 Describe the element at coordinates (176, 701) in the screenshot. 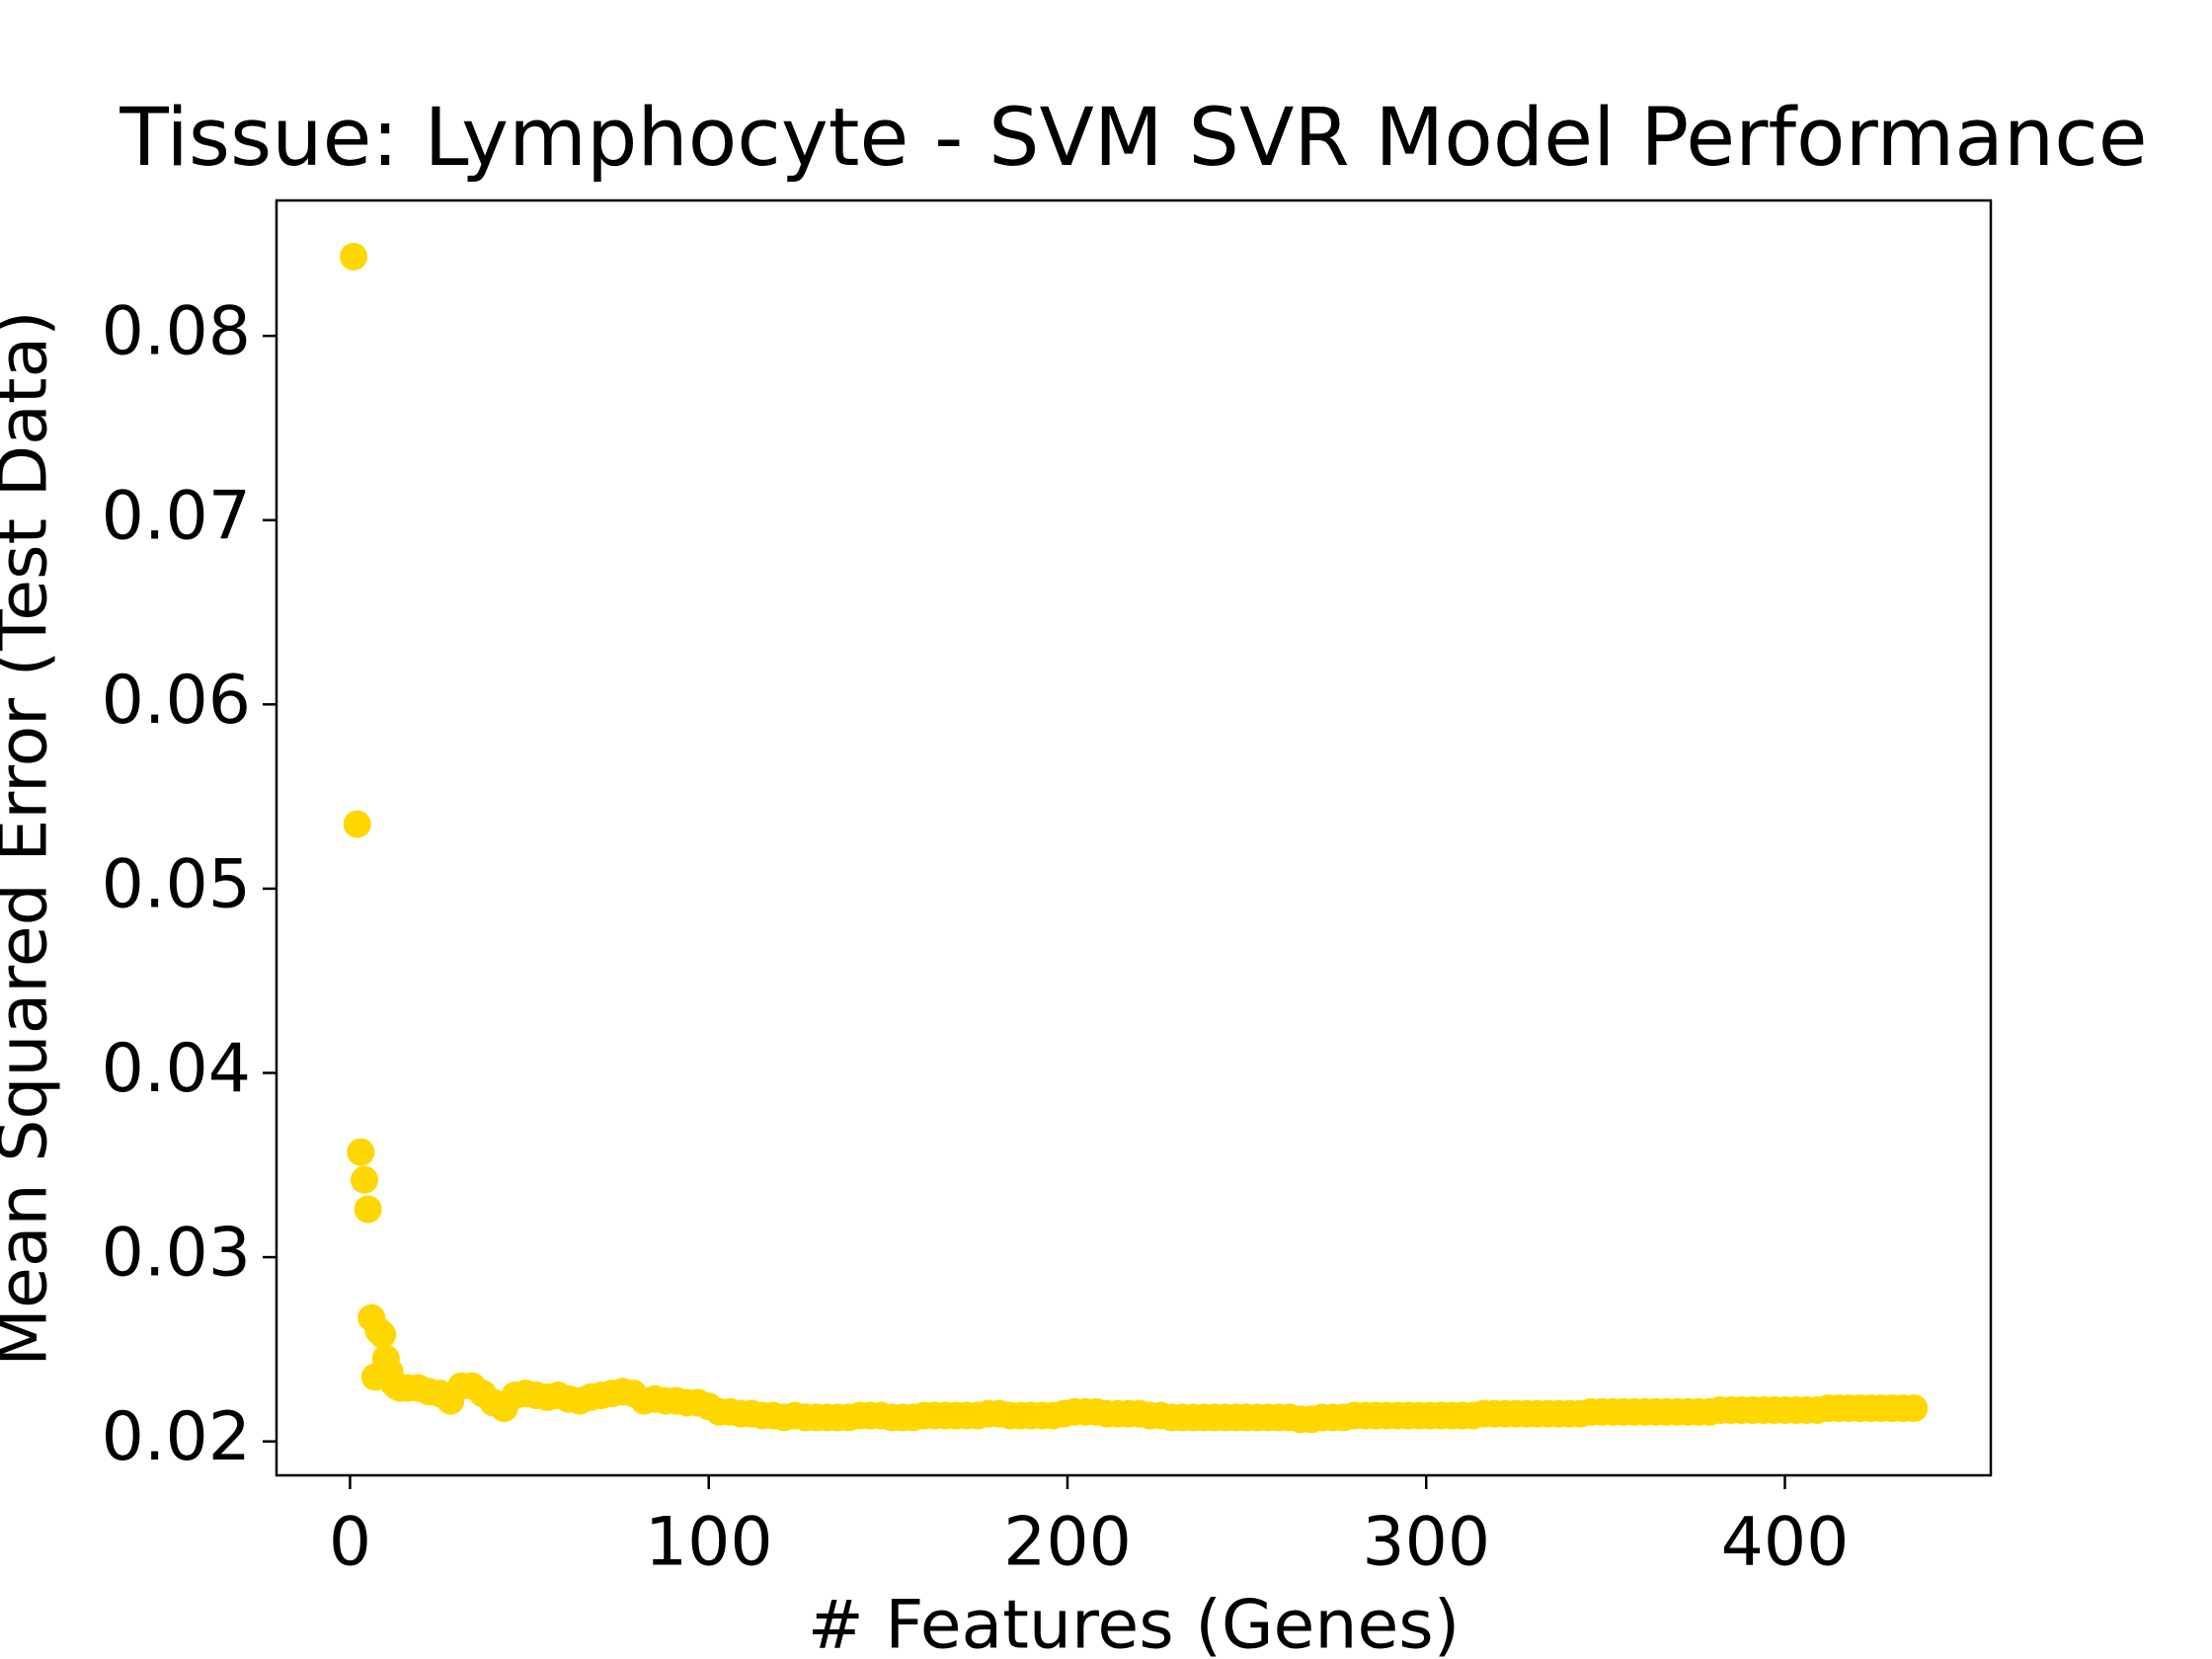

I see `y-tick-label: 0.06` at that location.